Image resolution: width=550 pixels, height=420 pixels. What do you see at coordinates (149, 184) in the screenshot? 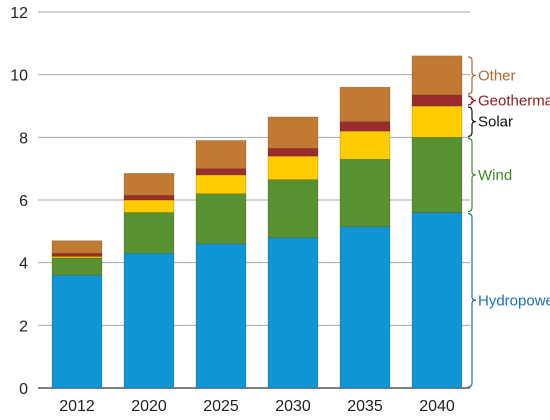
I see `bar-2020-other` at bounding box center [149, 184].